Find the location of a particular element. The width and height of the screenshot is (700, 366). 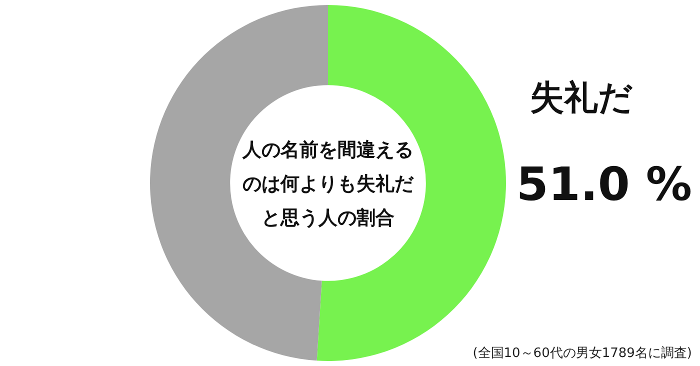

text: (全国10～60代の男女1789名に調査) is located at coordinates (582, 353).